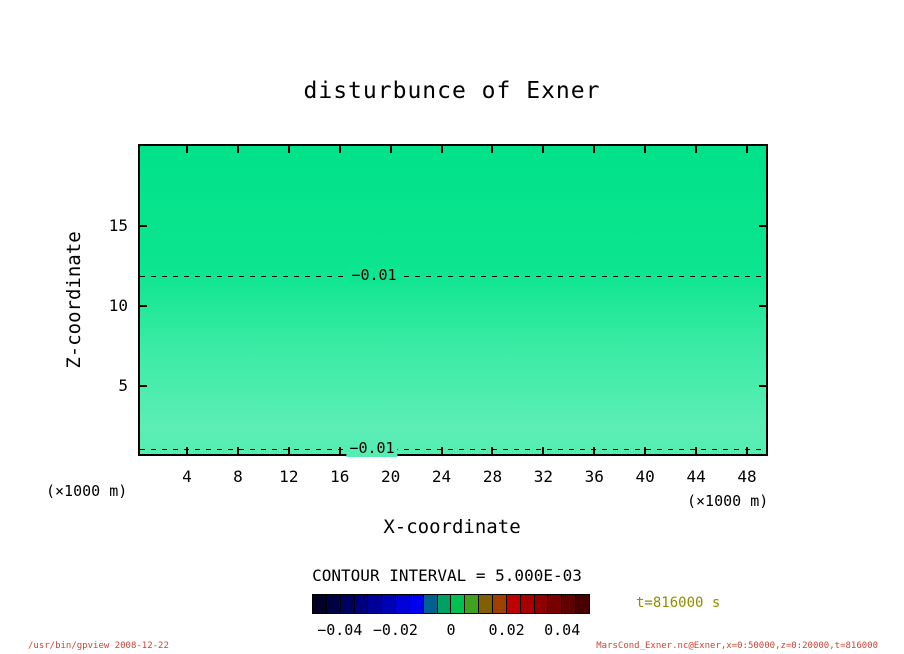 Image resolution: width=904 pixels, height=654 pixels. I want to click on y-tick-label: 5, so click(123, 385).